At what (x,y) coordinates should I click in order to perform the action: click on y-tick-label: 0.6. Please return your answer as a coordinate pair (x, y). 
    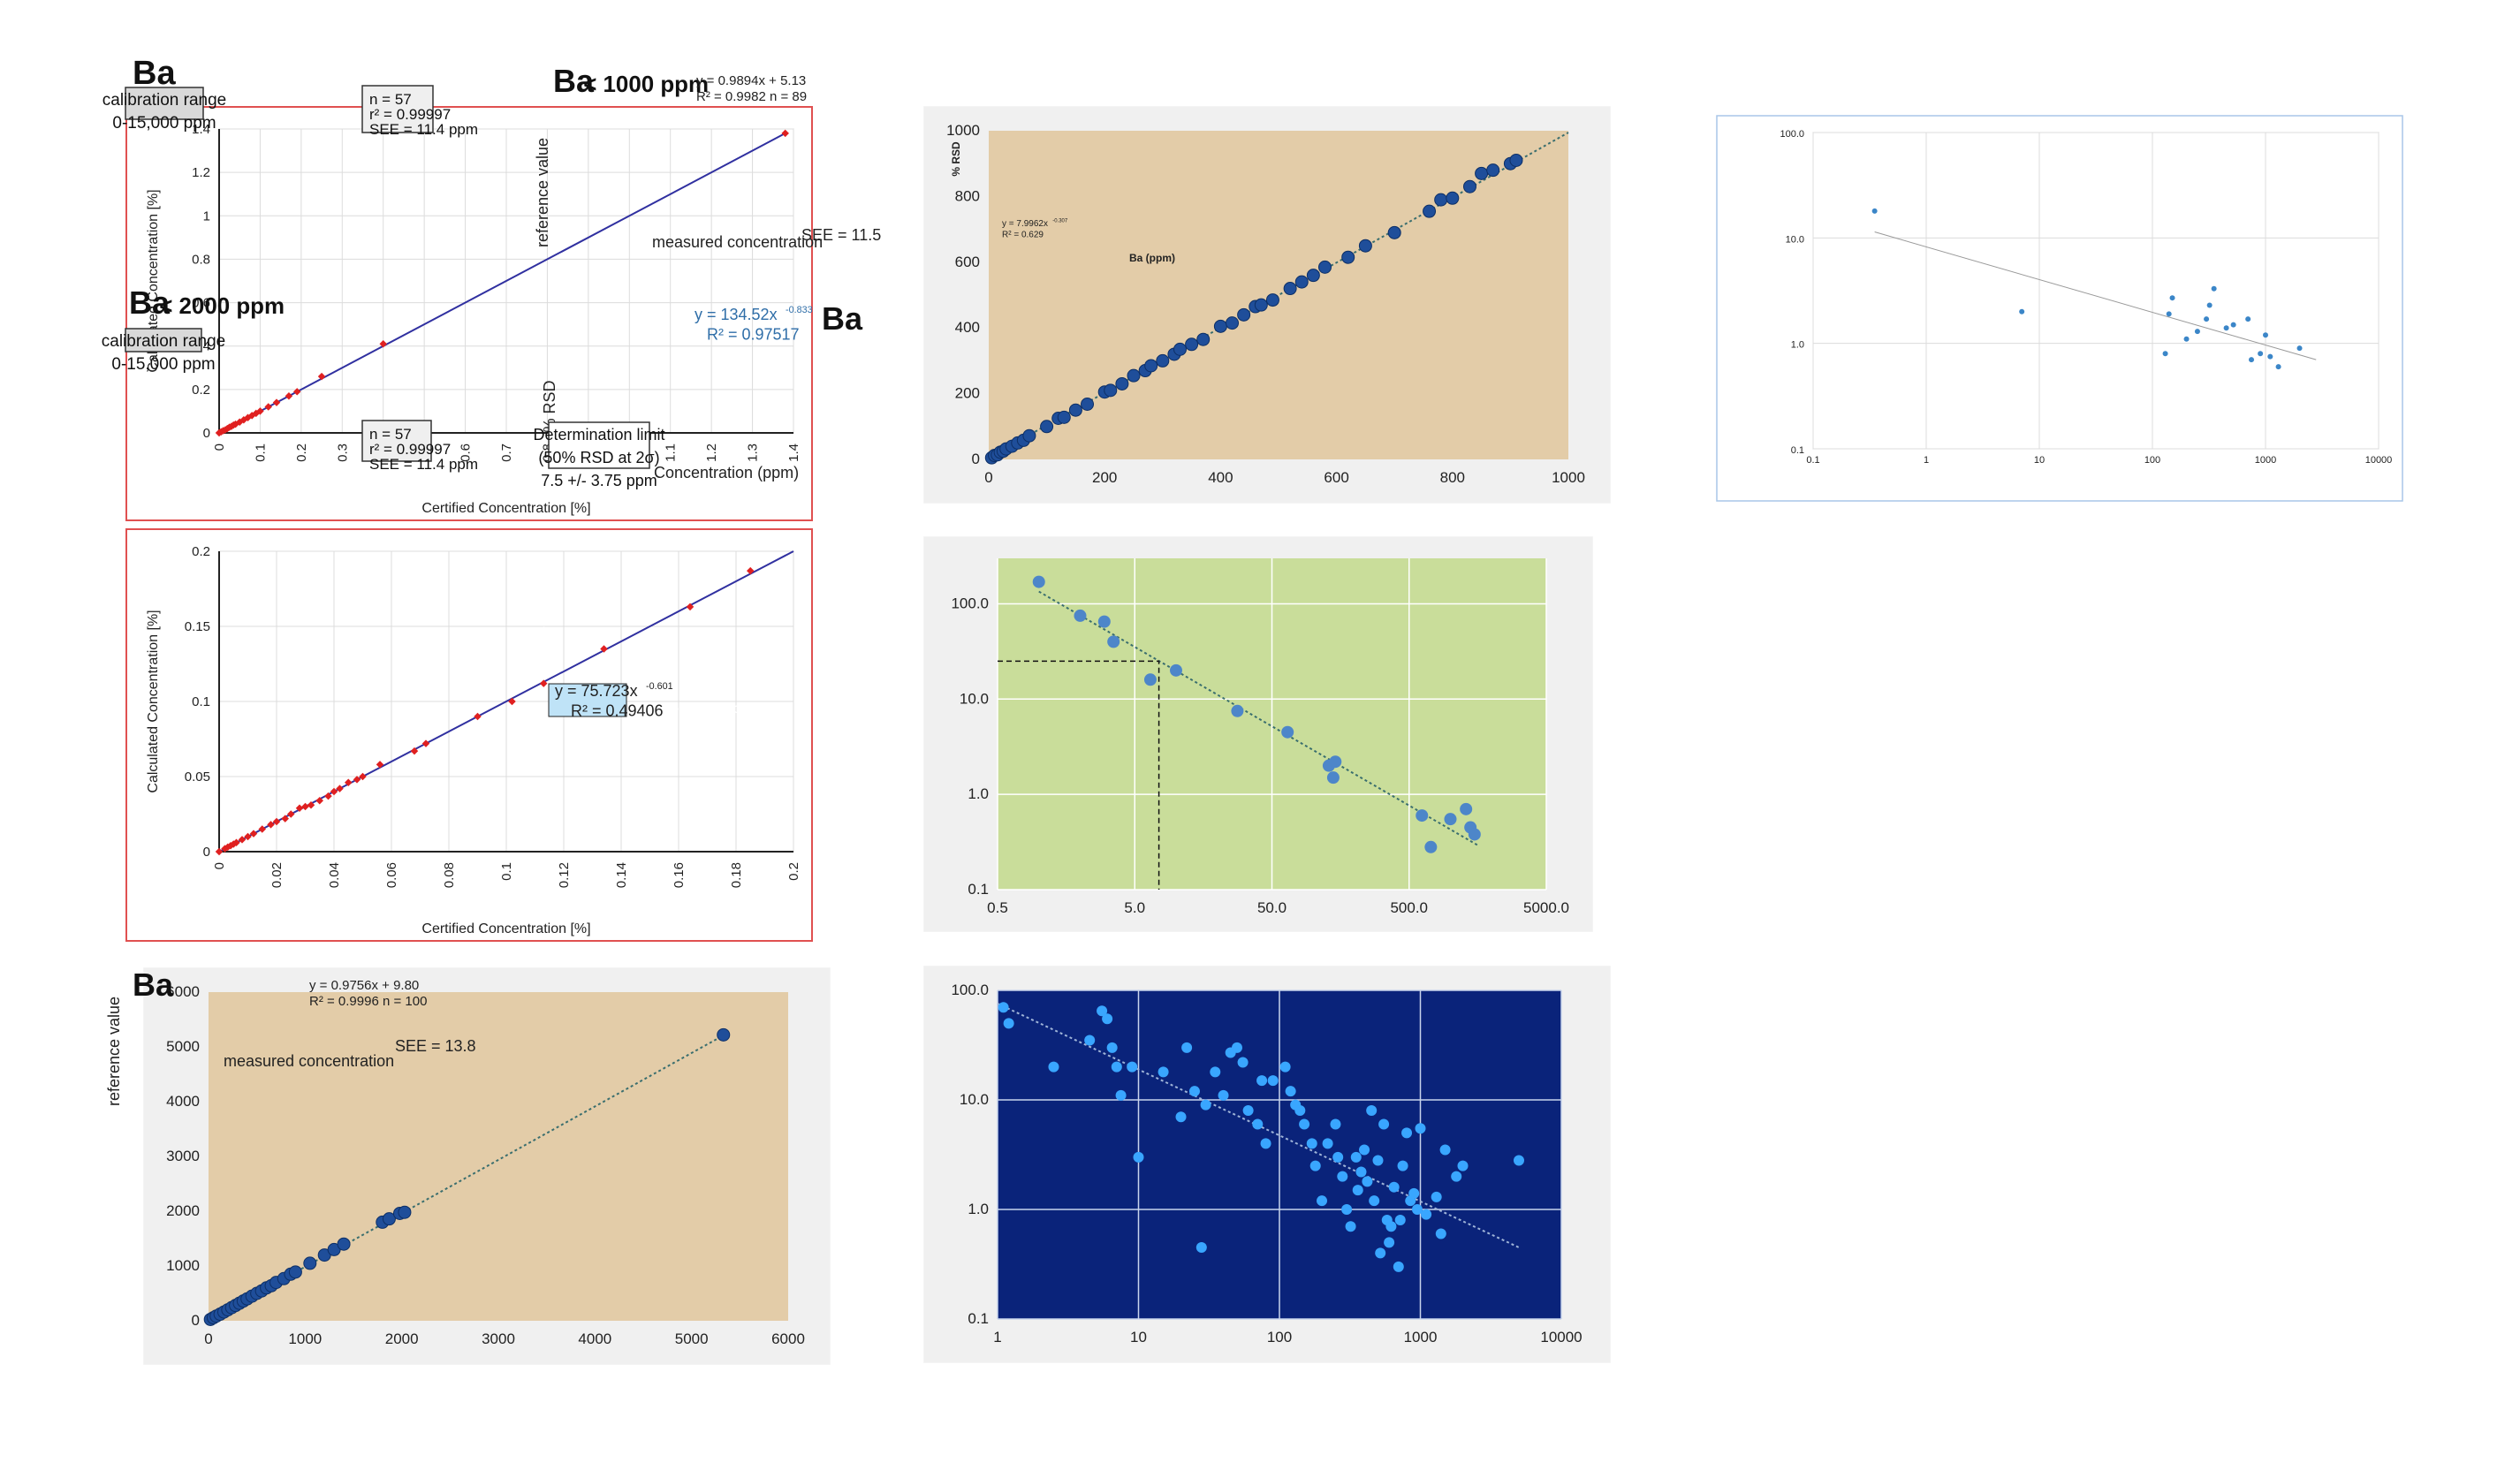
    Looking at the image, I should click on (201, 303).